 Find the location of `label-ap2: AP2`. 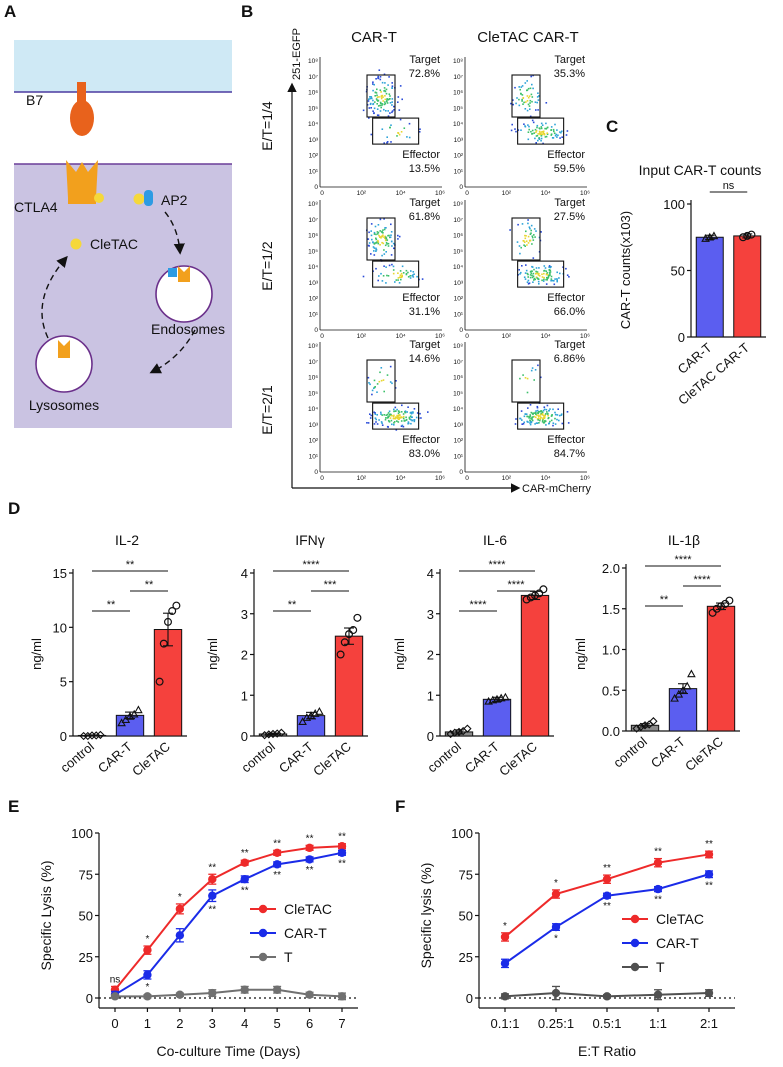

label-ap2: AP2 is located at coordinates (174, 200).